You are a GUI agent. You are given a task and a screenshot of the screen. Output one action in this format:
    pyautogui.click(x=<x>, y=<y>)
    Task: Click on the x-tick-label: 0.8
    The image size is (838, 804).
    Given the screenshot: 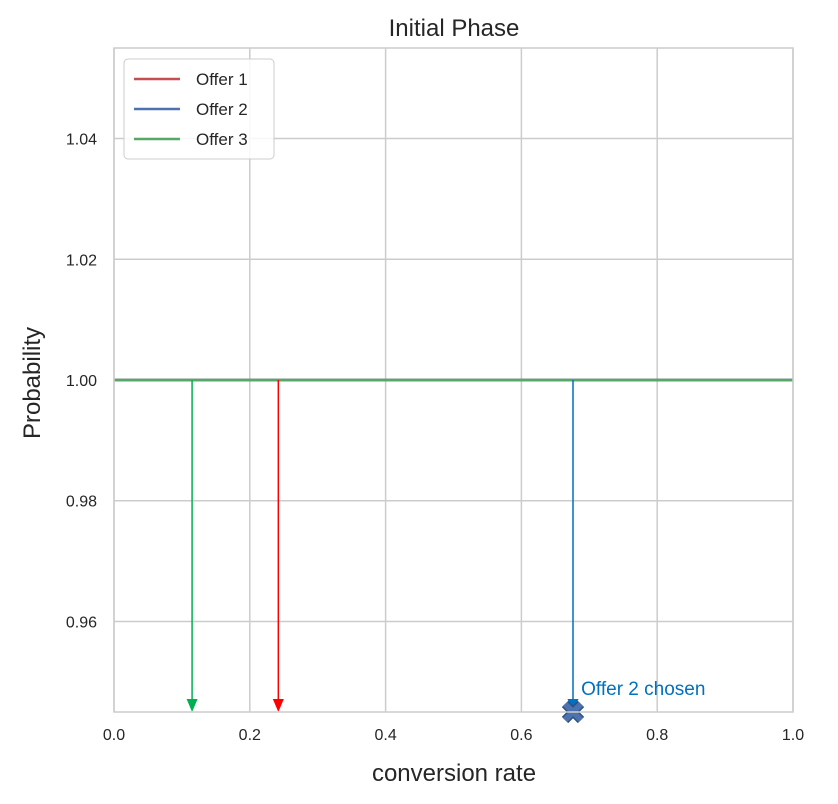 What is the action you would take?
    pyautogui.click(x=657, y=735)
    